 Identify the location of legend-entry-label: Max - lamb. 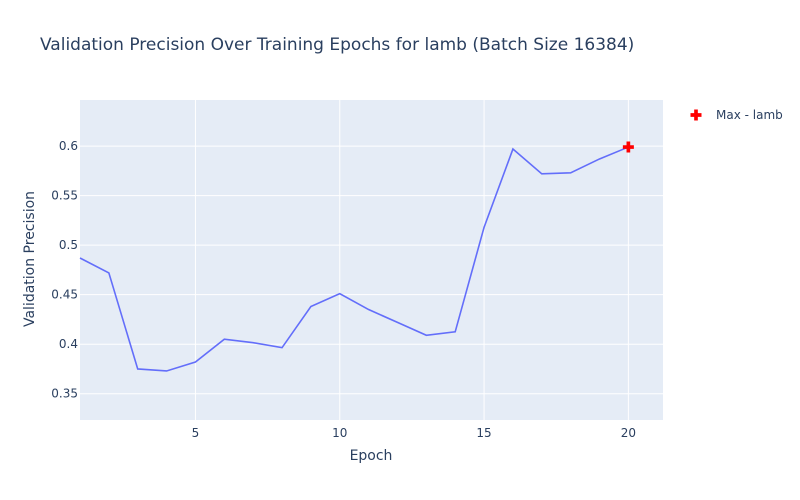
(749, 115).